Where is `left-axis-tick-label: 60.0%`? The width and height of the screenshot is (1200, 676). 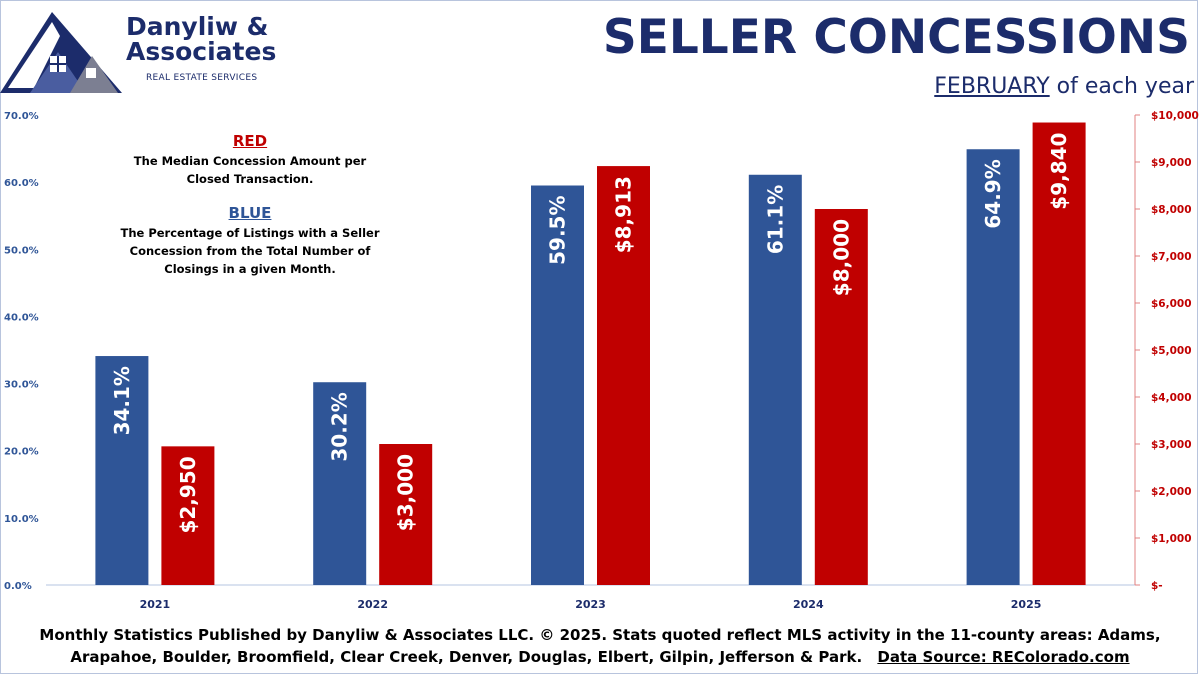
left-axis-tick-label: 60.0% is located at coordinates (21, 183).